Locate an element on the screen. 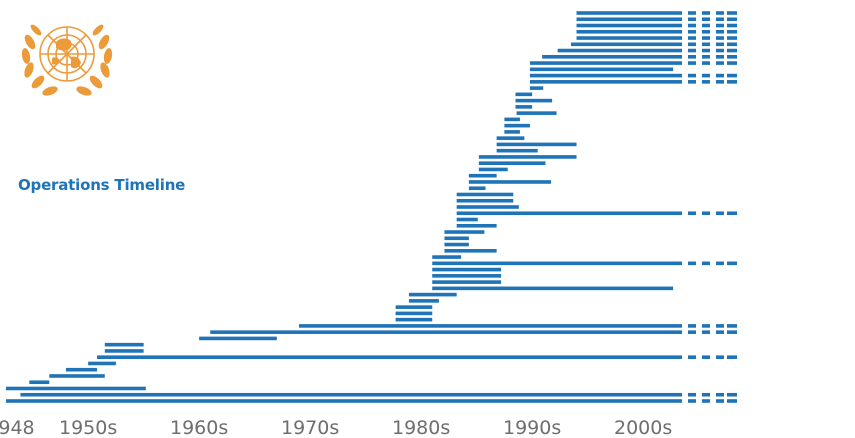 Image resolution: width=855 pixels, height=438 pixels. x-tick-label: 1948 is located at coordinates (17, 427).